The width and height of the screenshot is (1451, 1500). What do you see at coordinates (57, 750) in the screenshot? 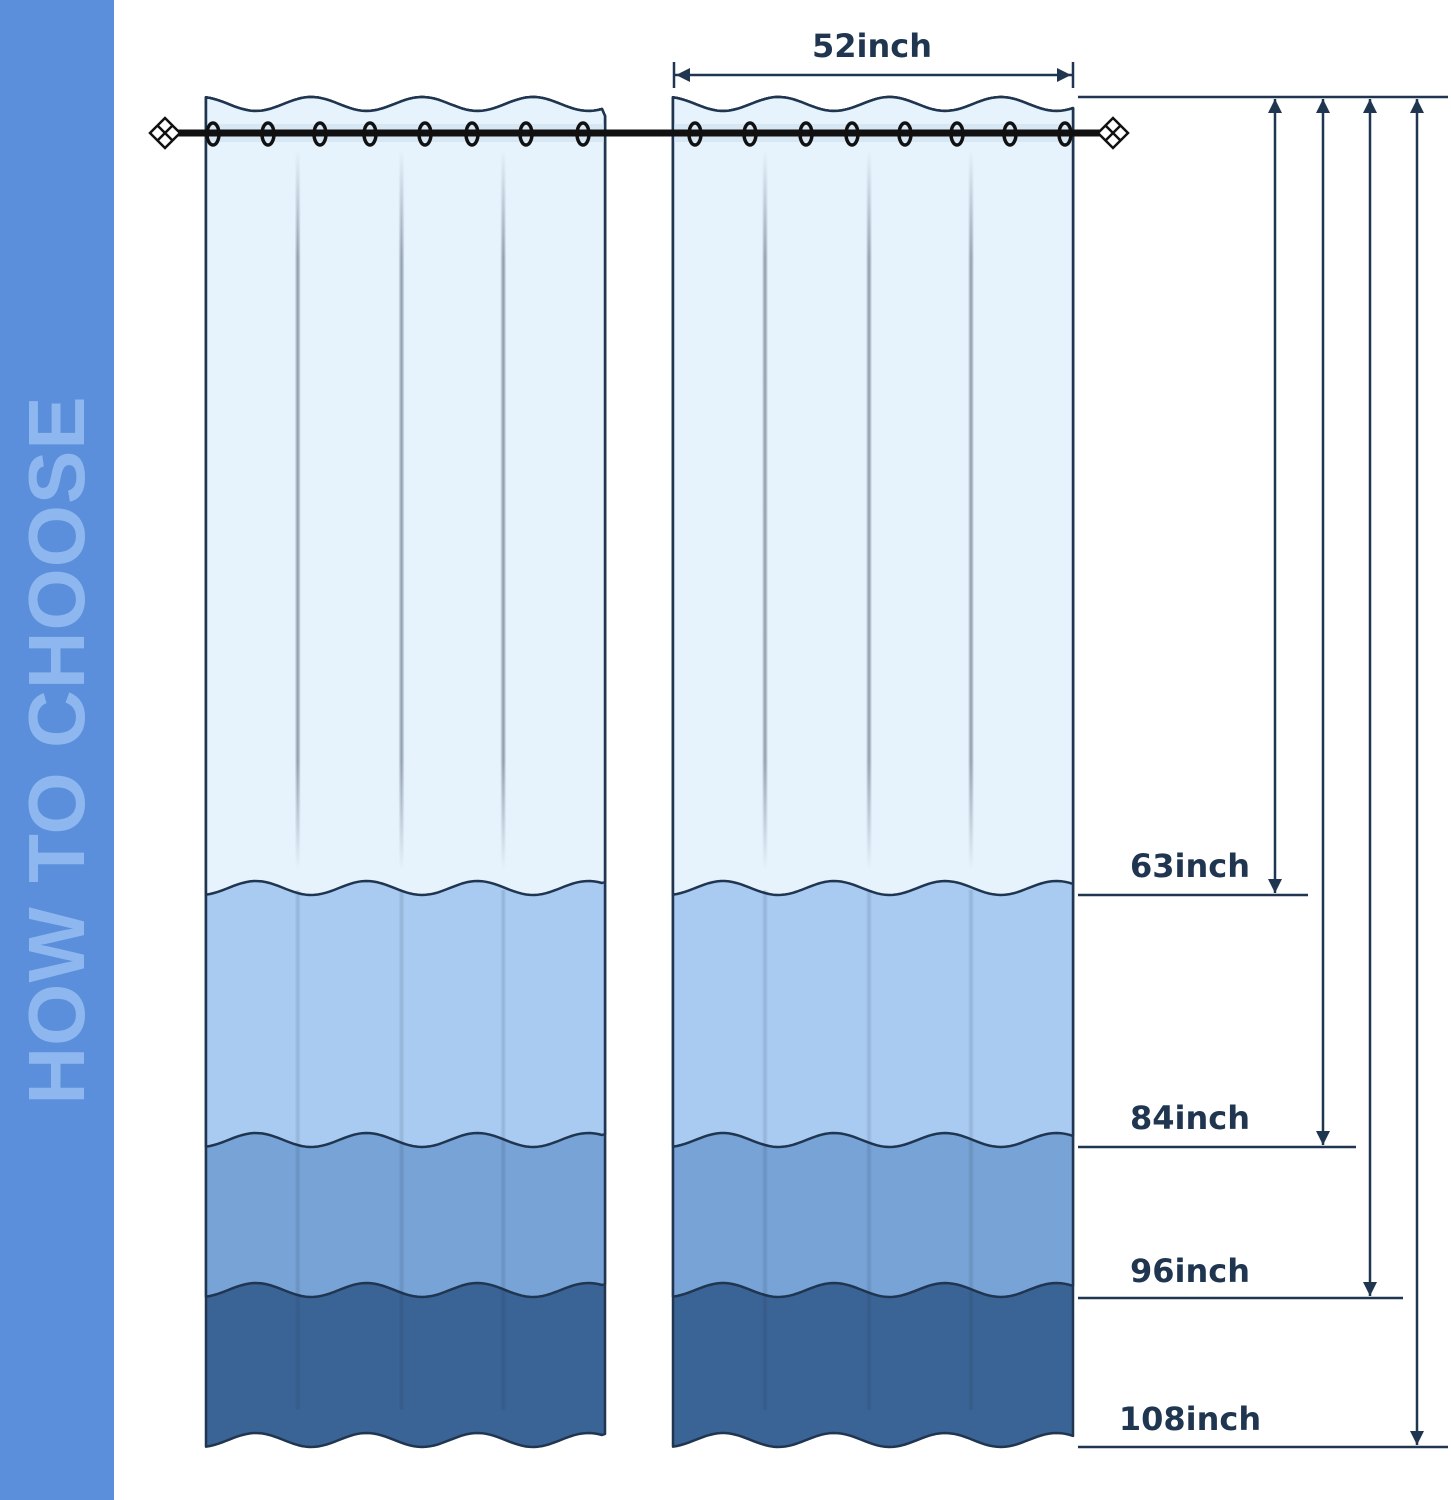
I see `sidebar-banner: HOW TO CHOOSE` at bounding box center [57, 750].